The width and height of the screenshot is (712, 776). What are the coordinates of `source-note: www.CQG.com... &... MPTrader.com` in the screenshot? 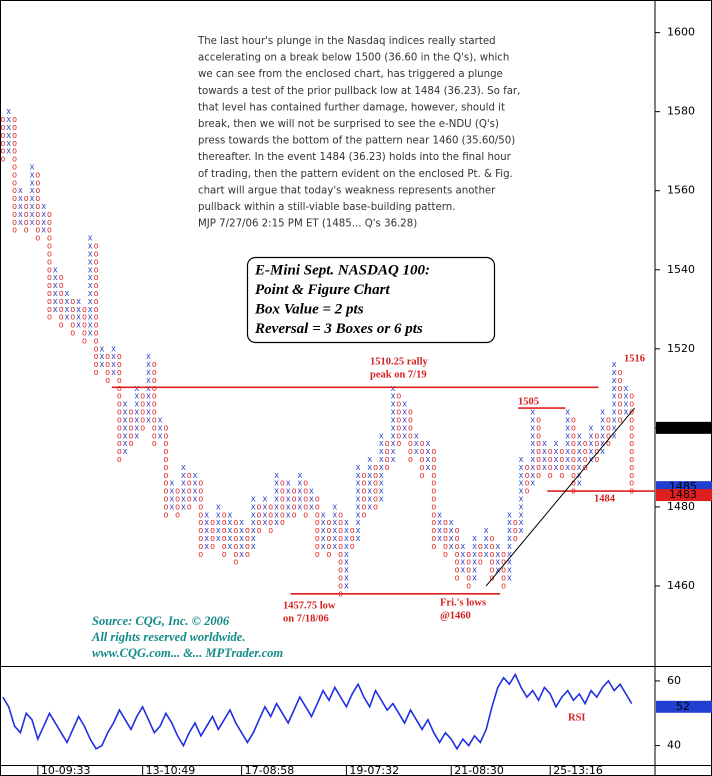 It's located at (187, 653).